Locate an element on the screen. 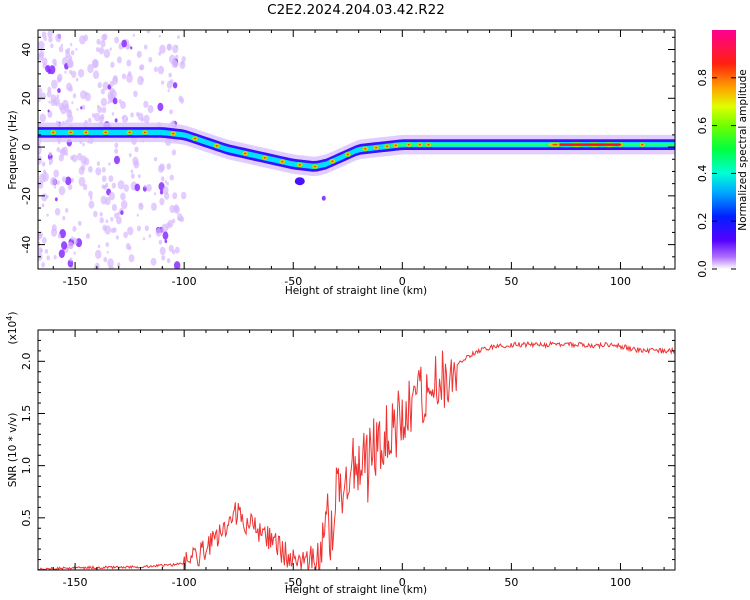  colorbar-label: Normalized spectral amplitude is located at coordinates (743, 149).